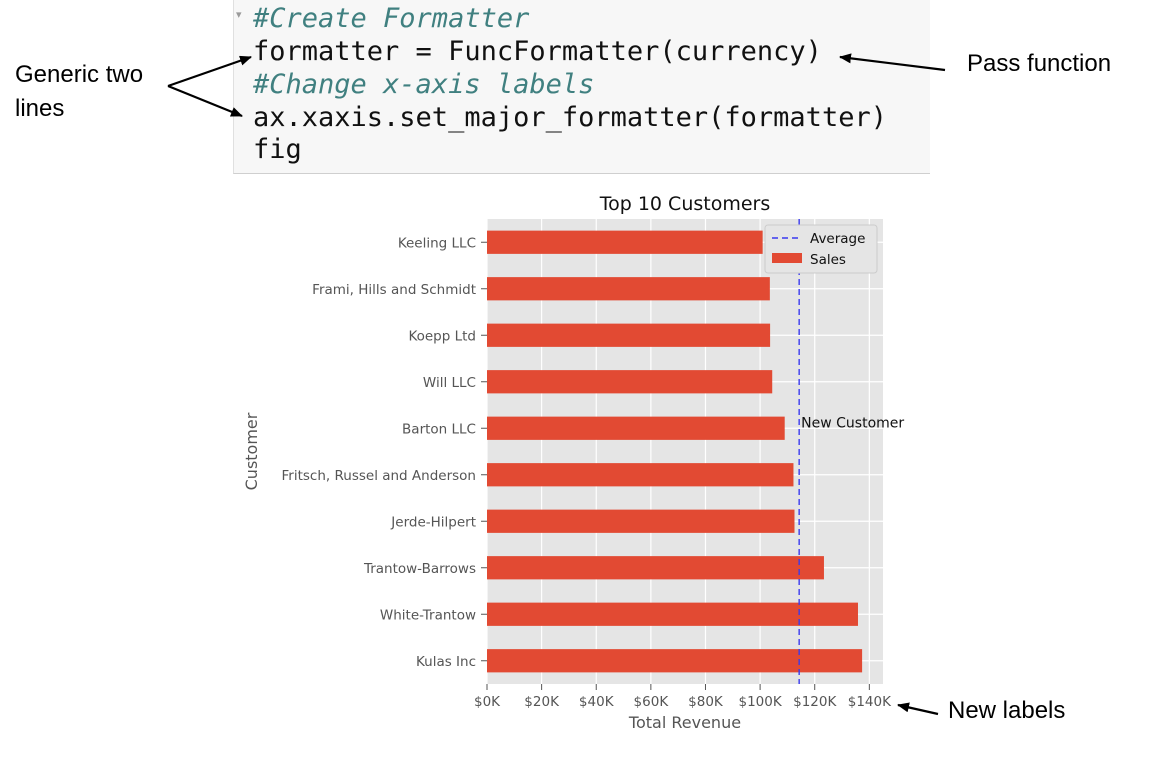  What do you see at coordinates (487, 702) in the screenshot?
I see `x-tick-label: $0K` at bounding box center [487, 702].